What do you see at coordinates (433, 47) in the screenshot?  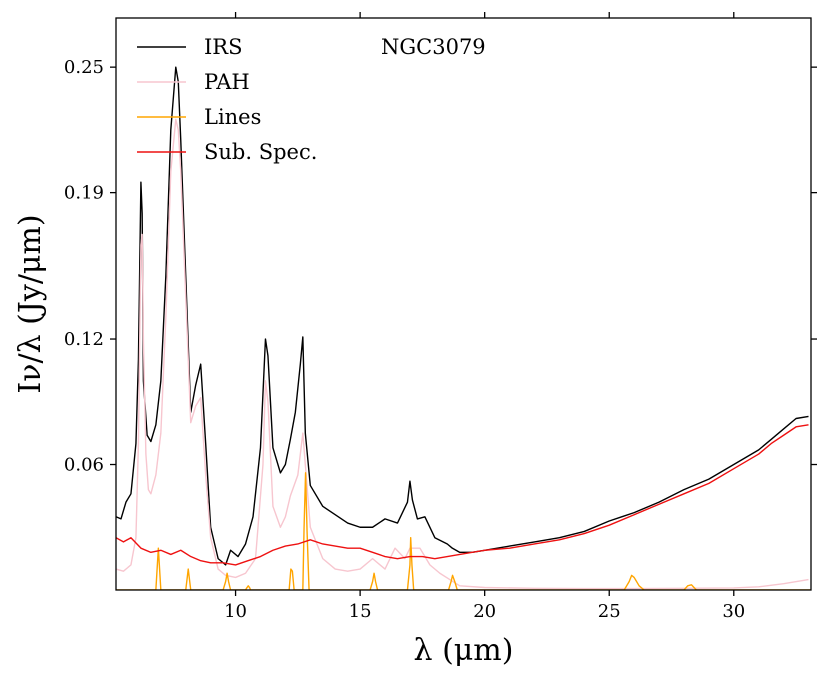 I see `chart-title: NGC3079` at bounding box center [433, 47].